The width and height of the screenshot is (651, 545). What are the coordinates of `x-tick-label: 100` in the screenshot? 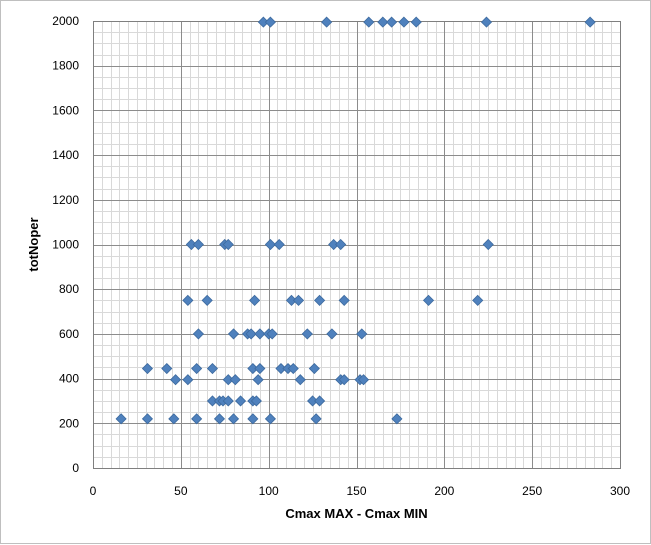 It's located at (269, 491).